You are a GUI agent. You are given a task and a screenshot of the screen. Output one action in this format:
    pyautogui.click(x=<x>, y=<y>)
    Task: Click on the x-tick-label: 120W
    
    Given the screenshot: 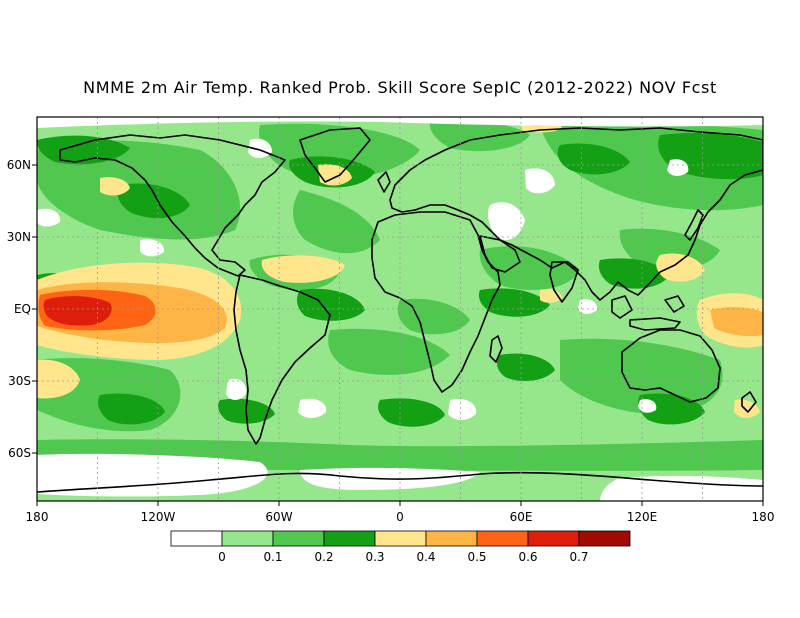 What is the action you would take?
    pyautogui.click(x=158, y=517)
    